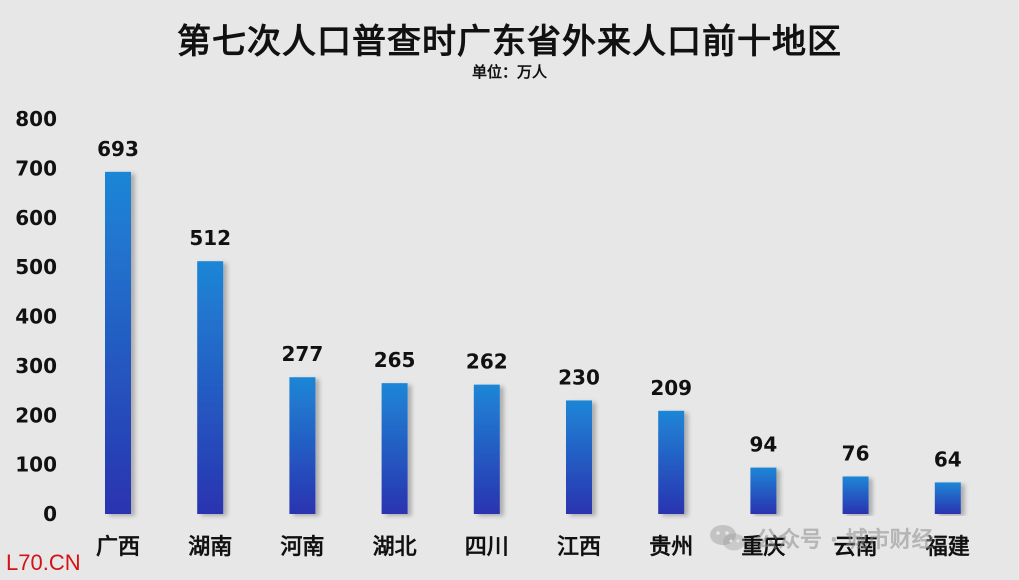  What do you see at coordinates (579, 547) in the screenshot?
I see `x-tick-label: 江西` at bounding box center [579, 547].